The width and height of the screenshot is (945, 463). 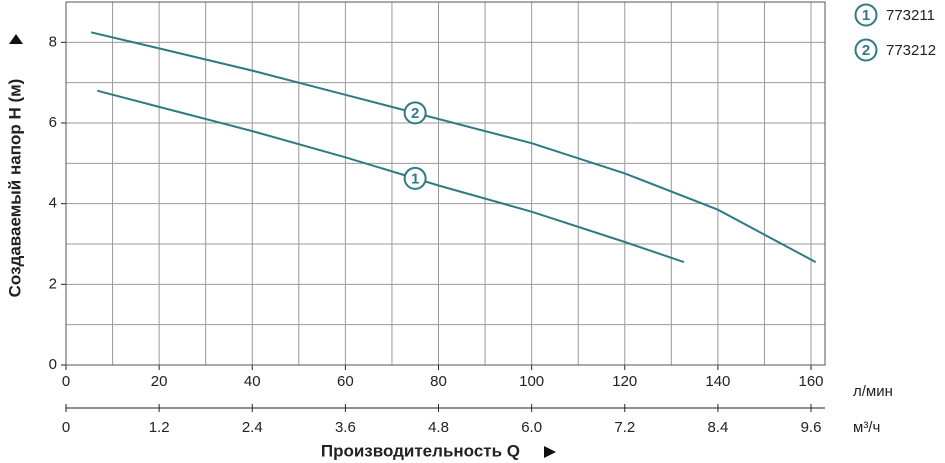 What do you see at coordinates (53, 283) in the screenshot?
I see `y-tick-label: 2` at bounding box center [53, 283].